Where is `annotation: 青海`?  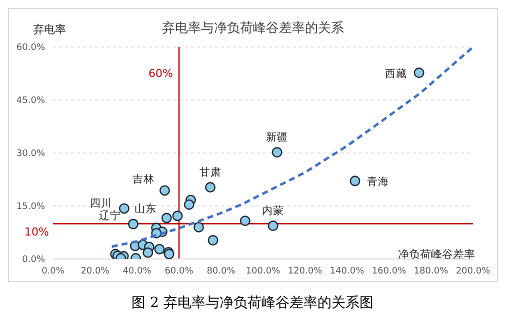
annotation: 青海 is located at coordinates (377, 181).